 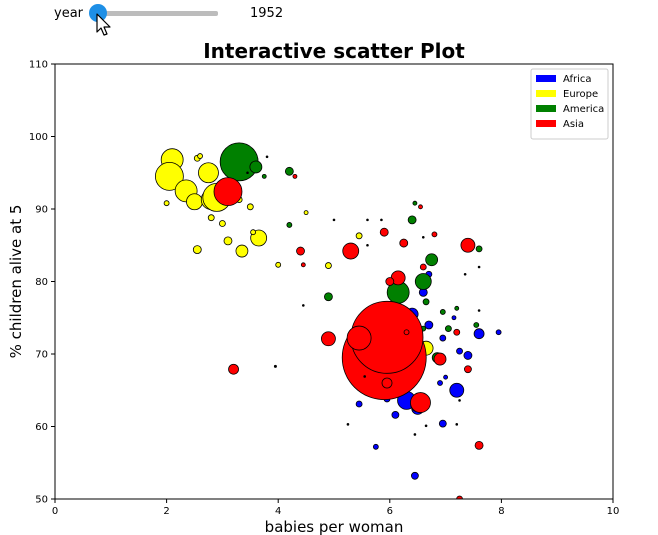 I want to click on year-slider-track, so click(x=158, y=13).